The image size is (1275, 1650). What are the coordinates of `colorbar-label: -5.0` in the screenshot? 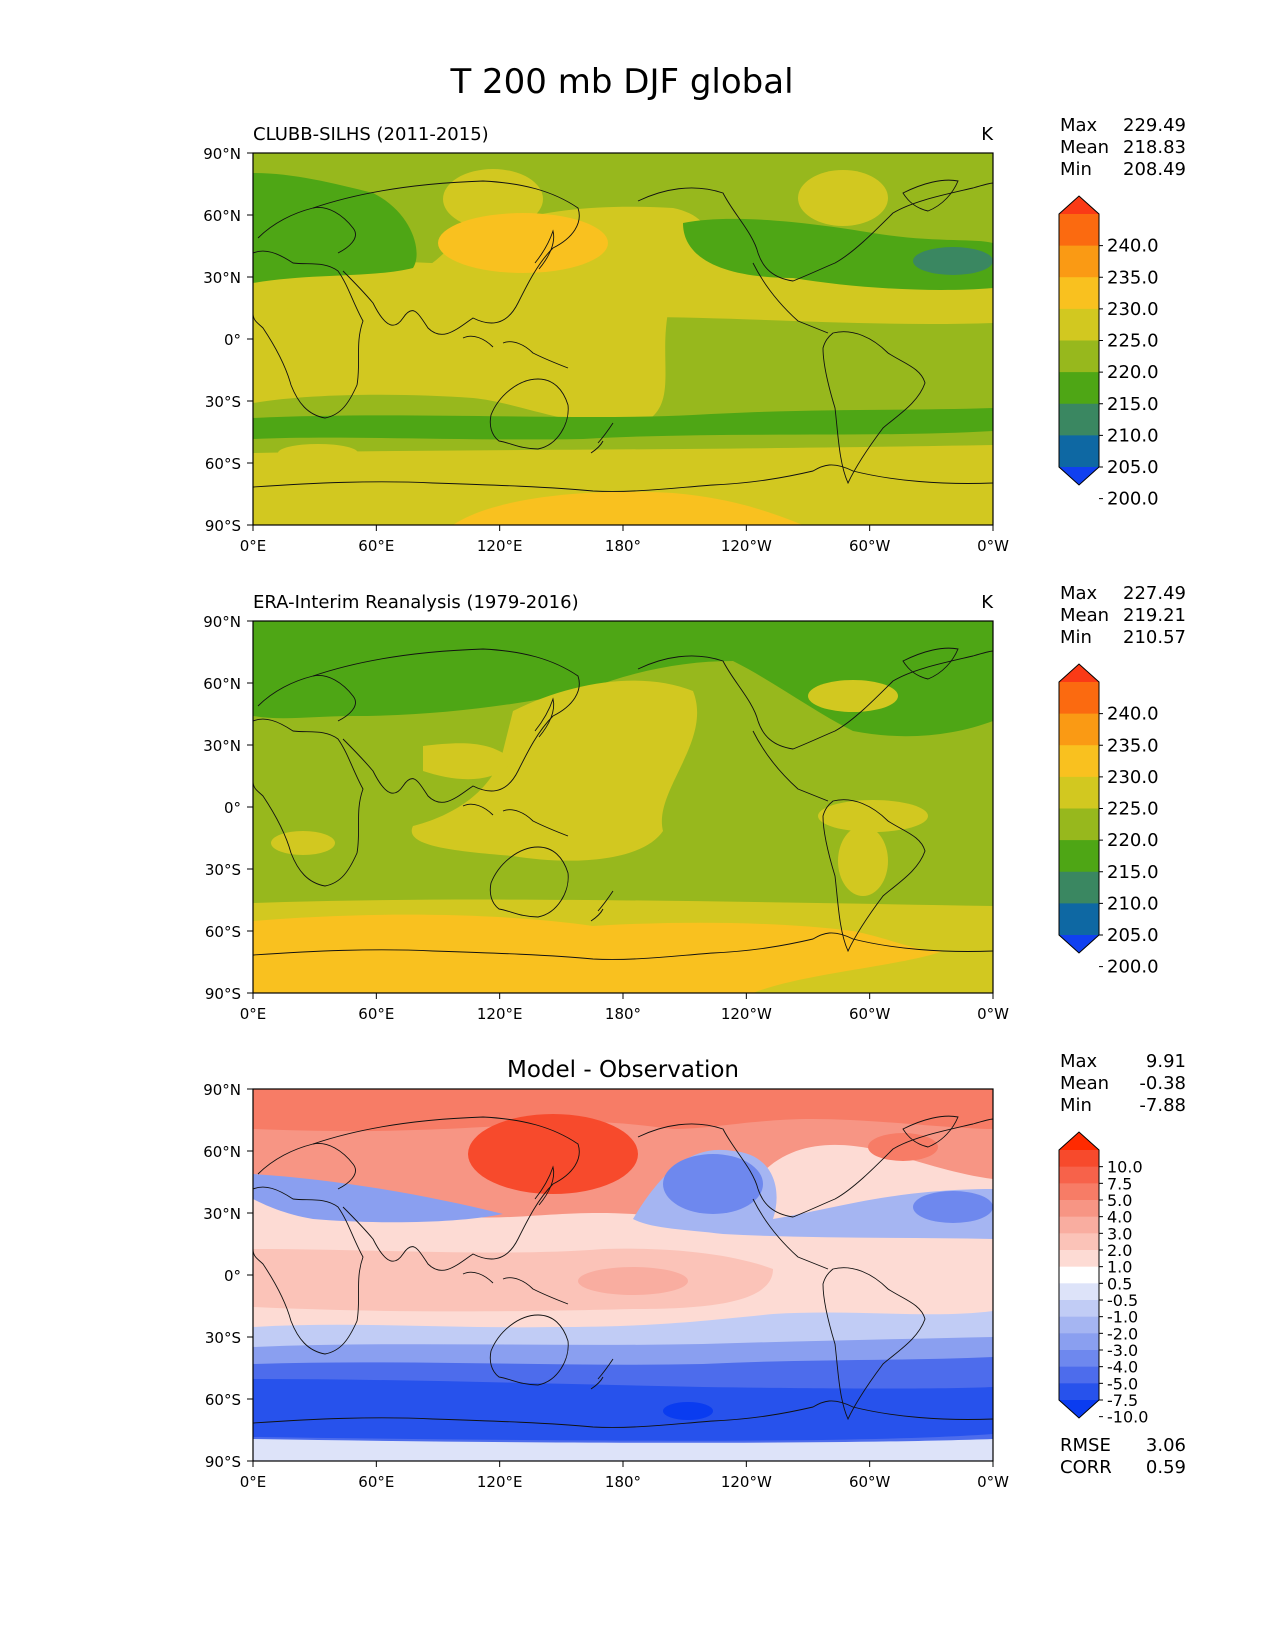 It's located at (1122, 1383).